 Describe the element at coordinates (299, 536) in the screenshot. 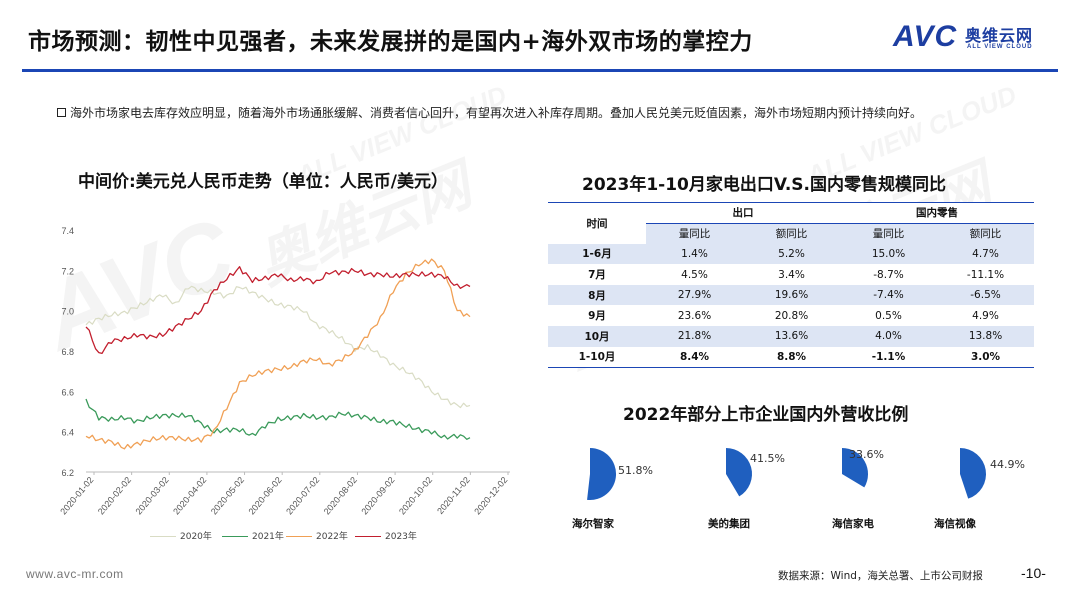

I see `legend-swatch-2022` at that location.